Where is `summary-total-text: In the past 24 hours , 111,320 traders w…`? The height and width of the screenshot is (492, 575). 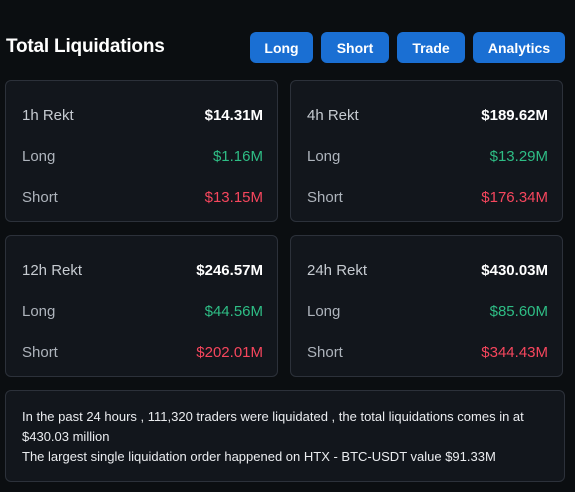 summary-total-text: In the past 24 hours , 111,320 traders w… is located at coordinates (273, 426).